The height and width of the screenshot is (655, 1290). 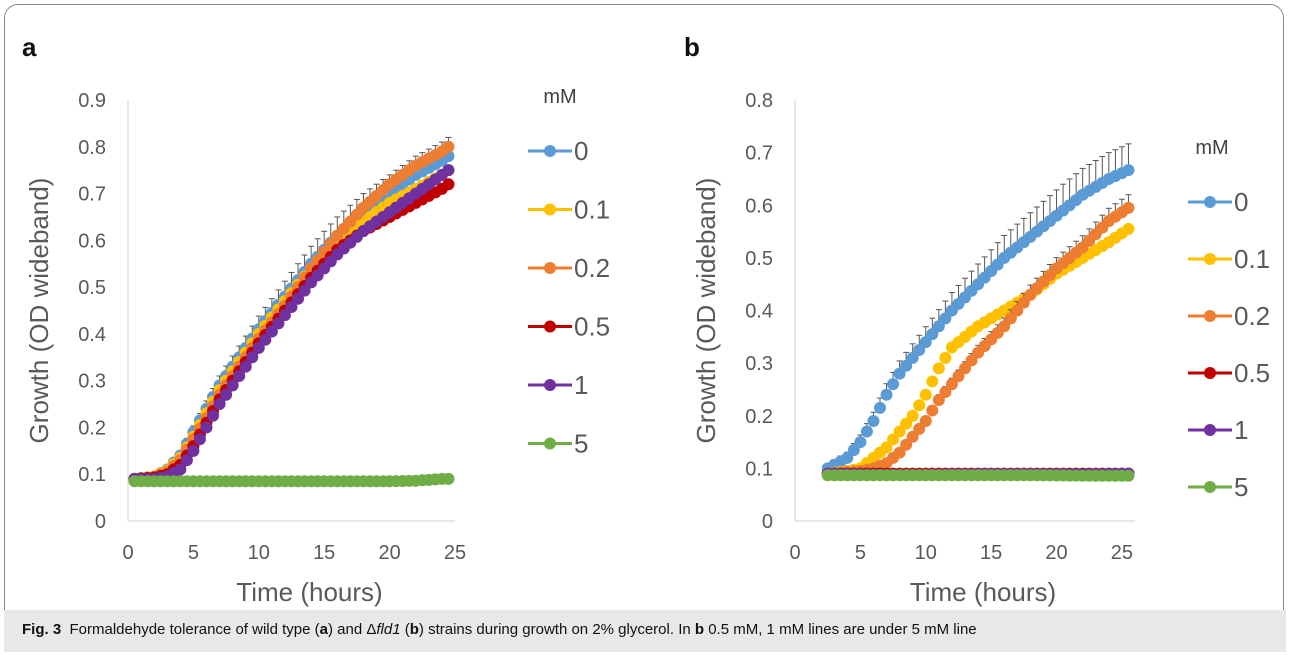 I want to click on y-axis-title: Growth (OD wideband), so click(x=706, y=311).